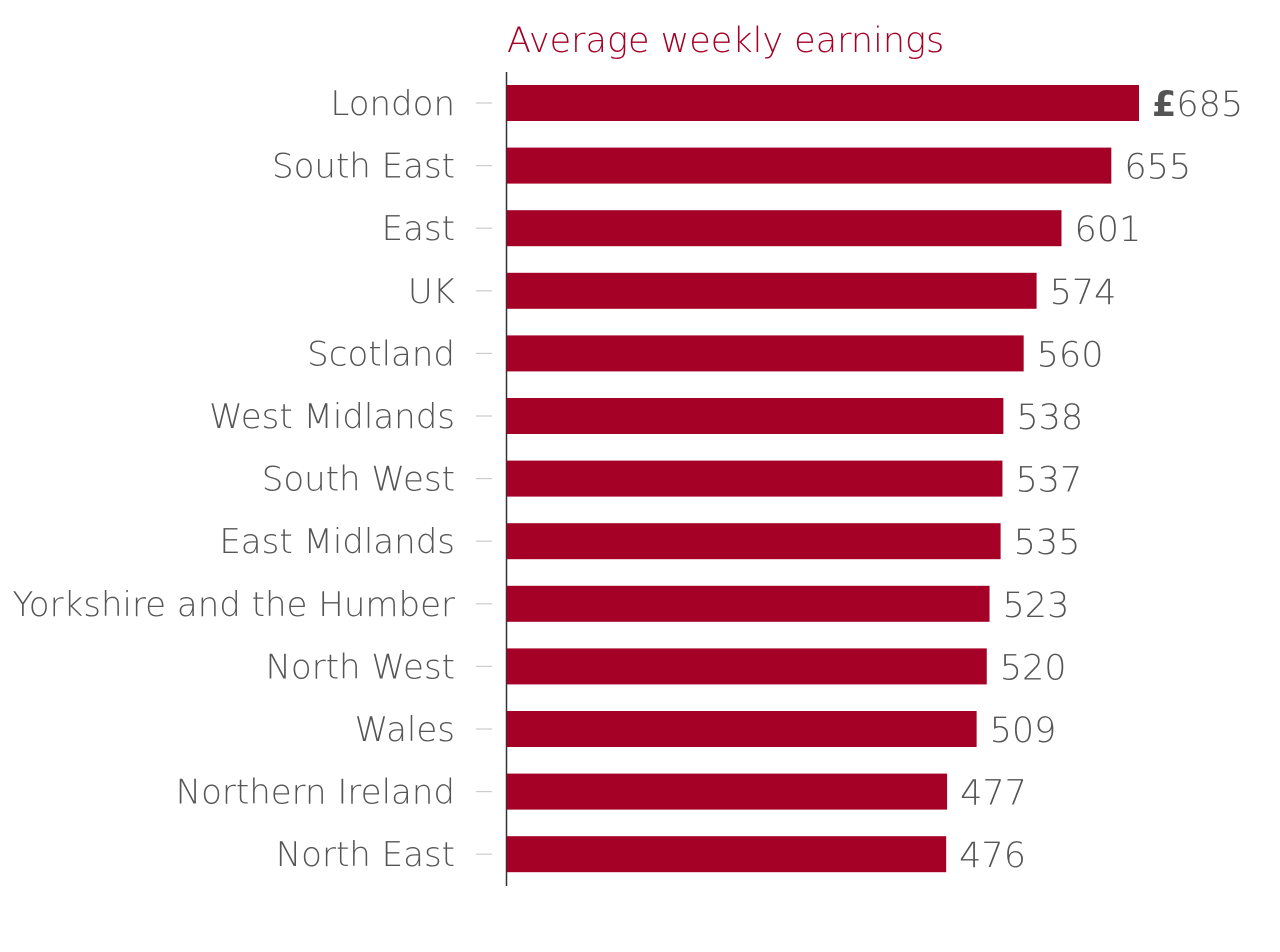 This screenshot has width=1280, height=952. I want to click on value-number: 520, so click(1033, 668).